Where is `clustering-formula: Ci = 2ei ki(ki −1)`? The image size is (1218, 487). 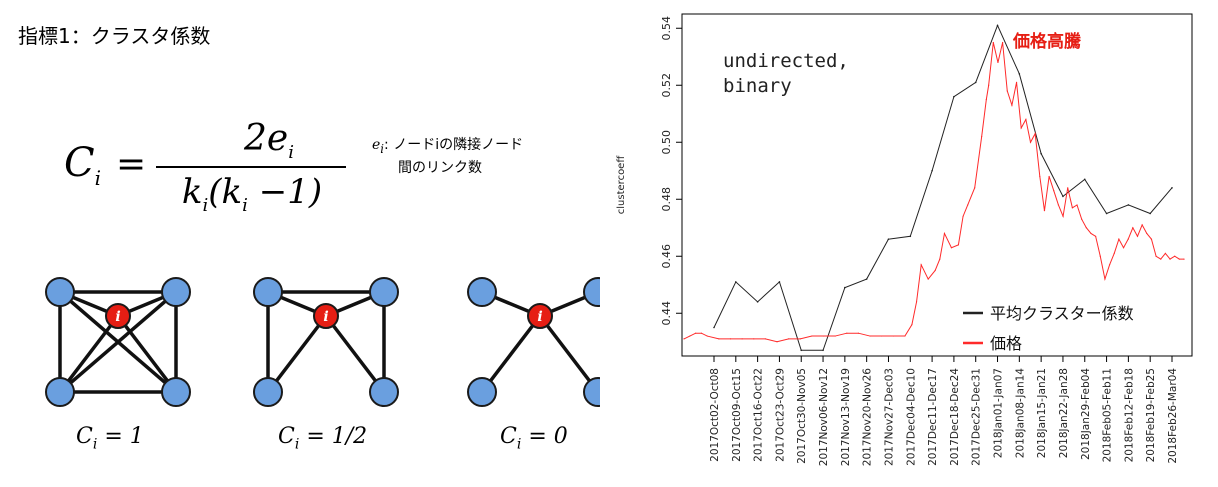
clustering-formula: Ci = 2ei ki(ki −1) is located at coordinates (205, 173).